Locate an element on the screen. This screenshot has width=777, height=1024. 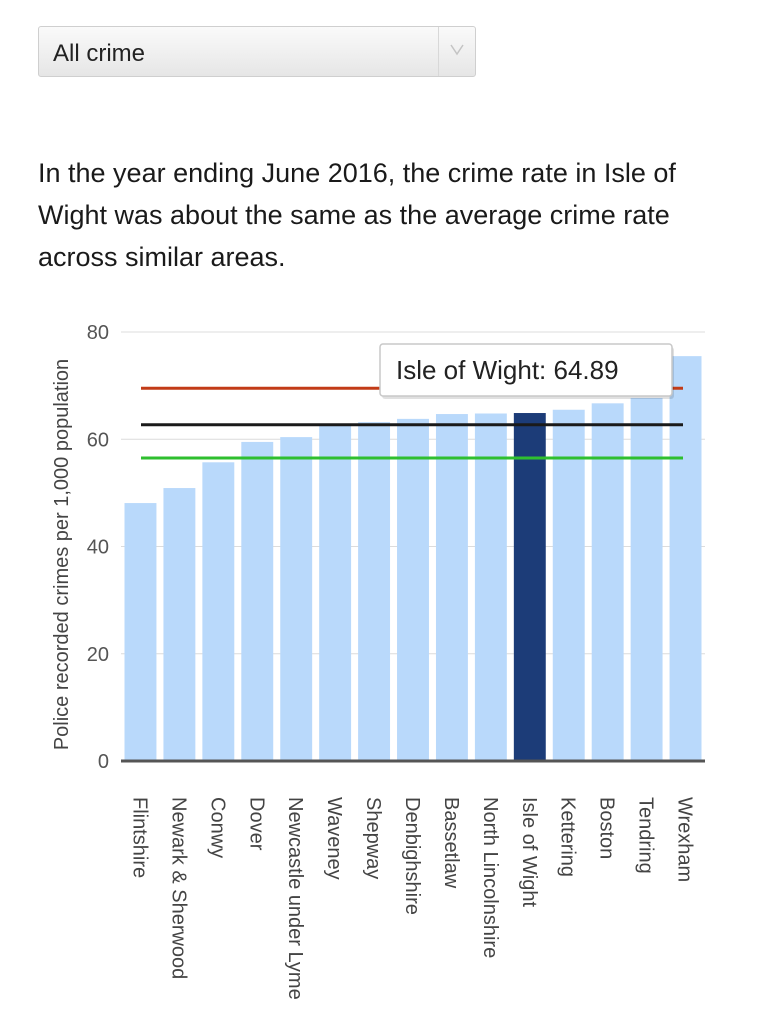
y-tick-label: 40 is located at coordinates (98, 548).